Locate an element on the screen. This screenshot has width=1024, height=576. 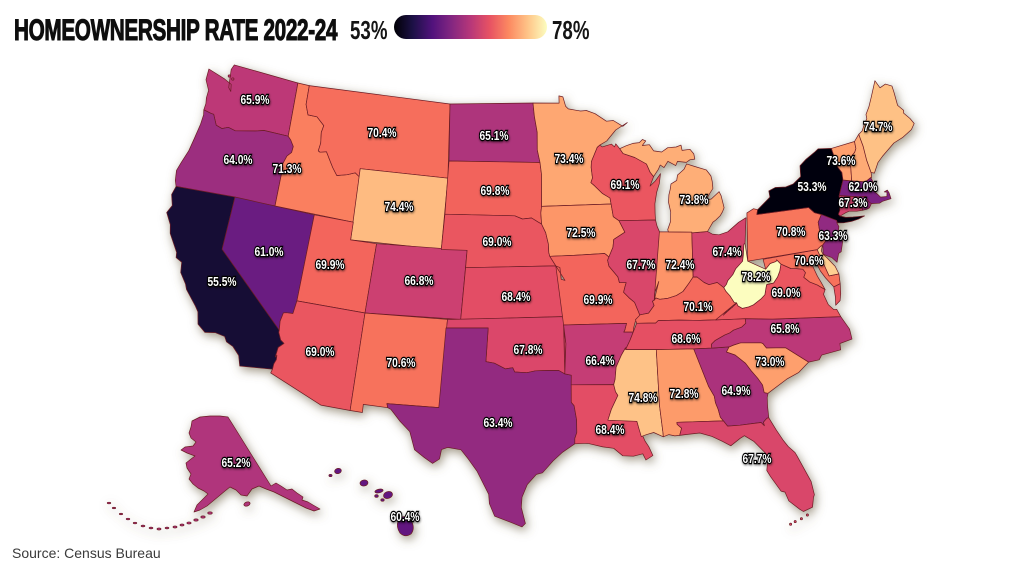
svg-text: 72.8% is located at coordinates (684, 393).